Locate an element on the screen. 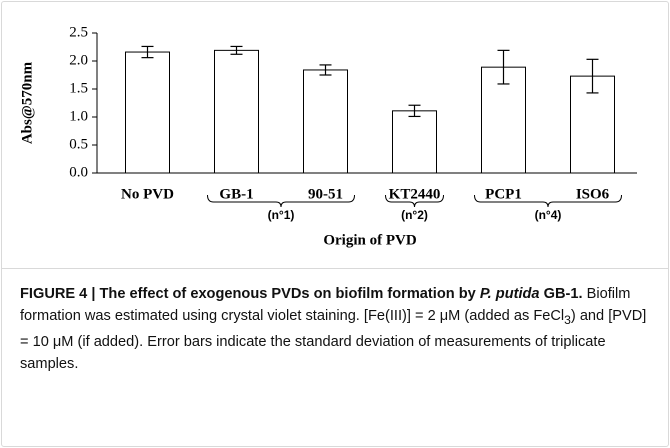  group-label: (n°1) is located at coordinates (281, 215).